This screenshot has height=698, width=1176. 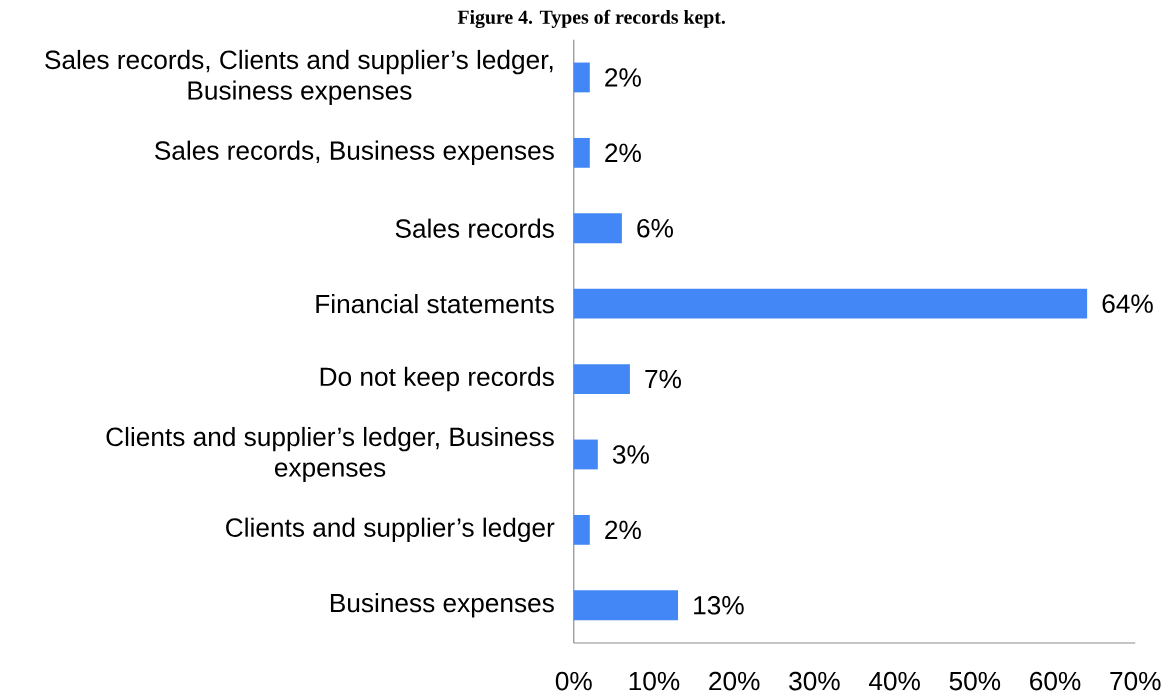 I want to click on y-tick-label: Clients and supplier’s ledger, Business expenses, so click(x=330, y=455).